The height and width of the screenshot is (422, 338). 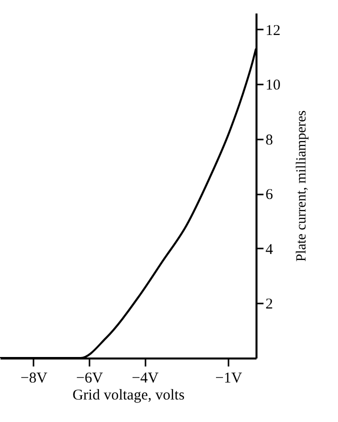 I want to click on y-tick-label: 12, so click(x=273, y=30).